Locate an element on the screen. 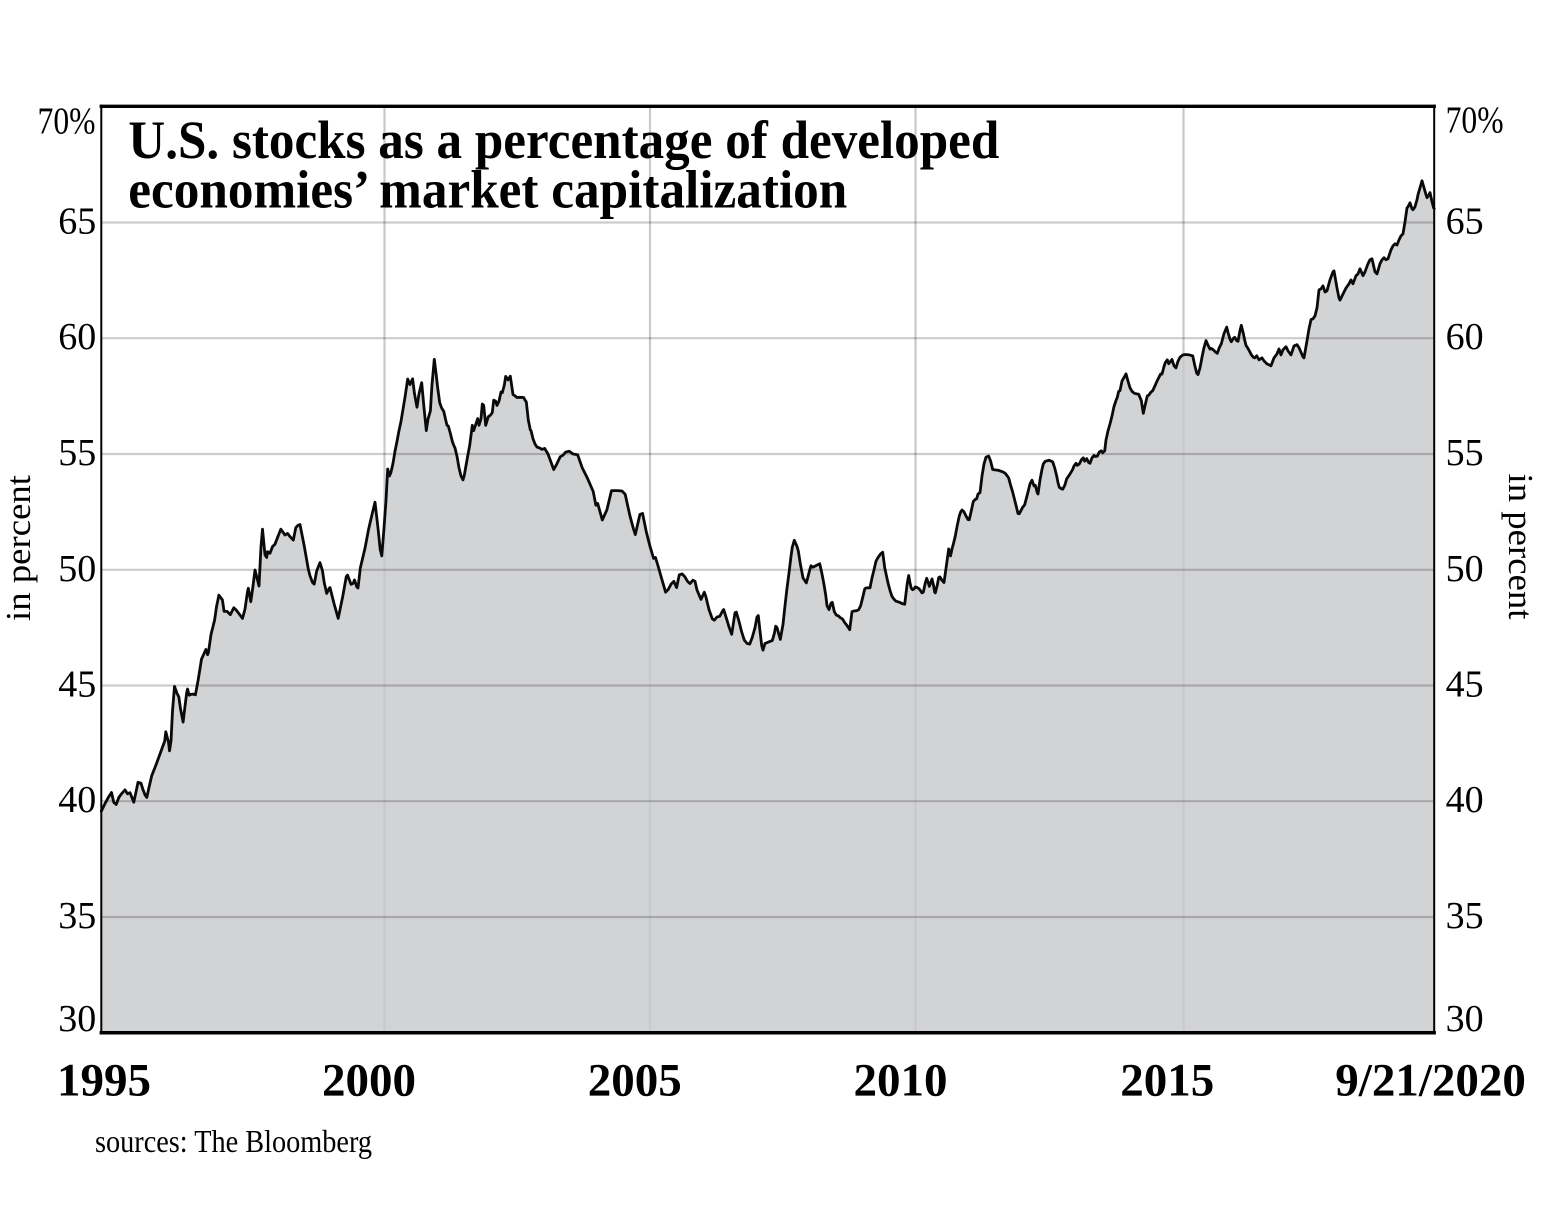  svg-text: 2010 is located at coordinates (901, 1080).